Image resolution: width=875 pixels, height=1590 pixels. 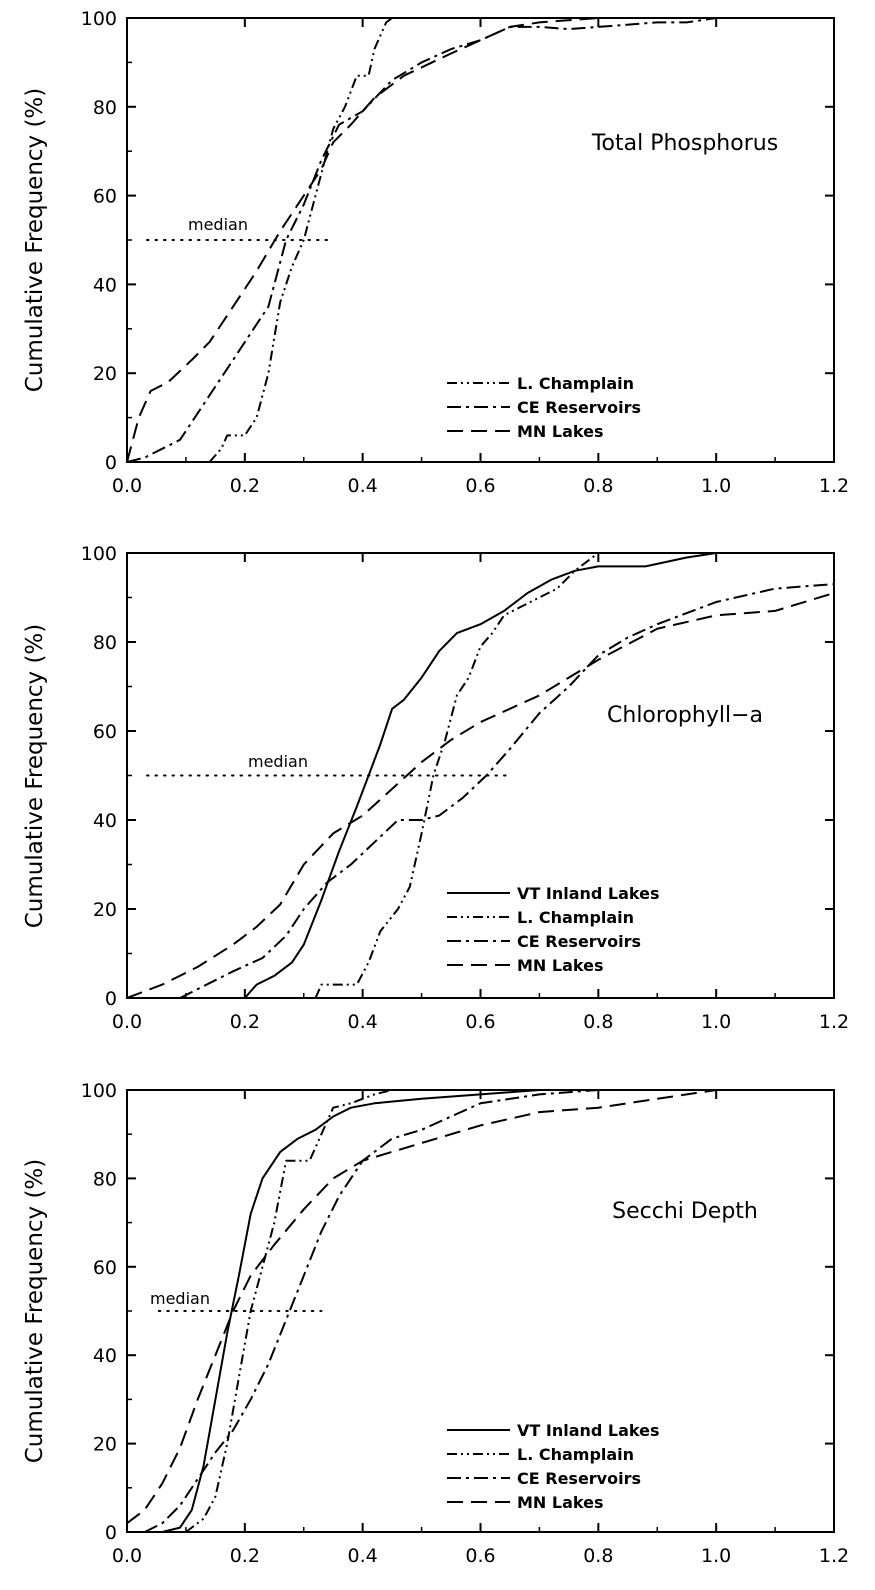 What do you see at coordinates (684, 143) in the screenshot?
I see `chart-title: Total Phosphorus` at bounding box center [684, 143].